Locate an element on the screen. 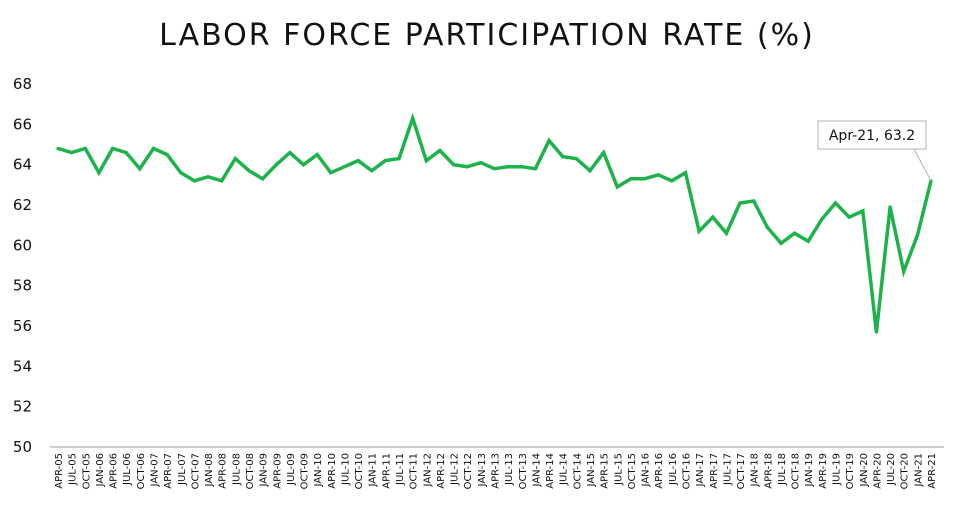 The image size is (974, 525). x-tick-label: JAN-10 is located at coordinates (318, 470).